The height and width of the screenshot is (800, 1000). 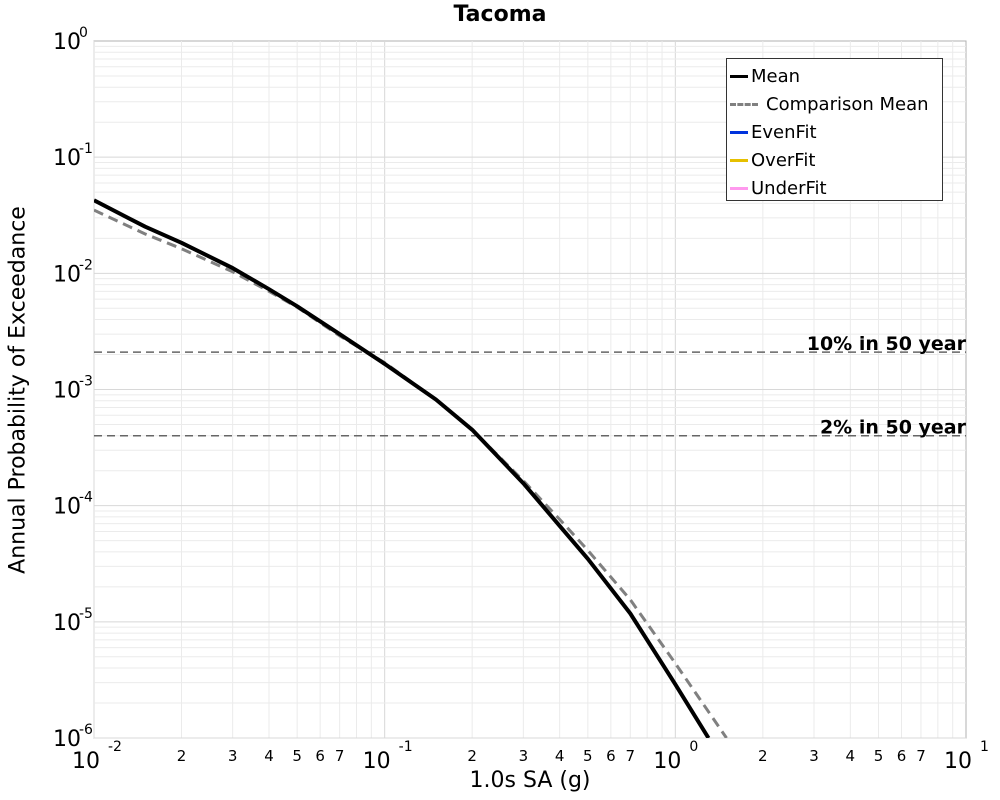 I want to click on x-tick-exponent: -1, so click(x=406, y=747).